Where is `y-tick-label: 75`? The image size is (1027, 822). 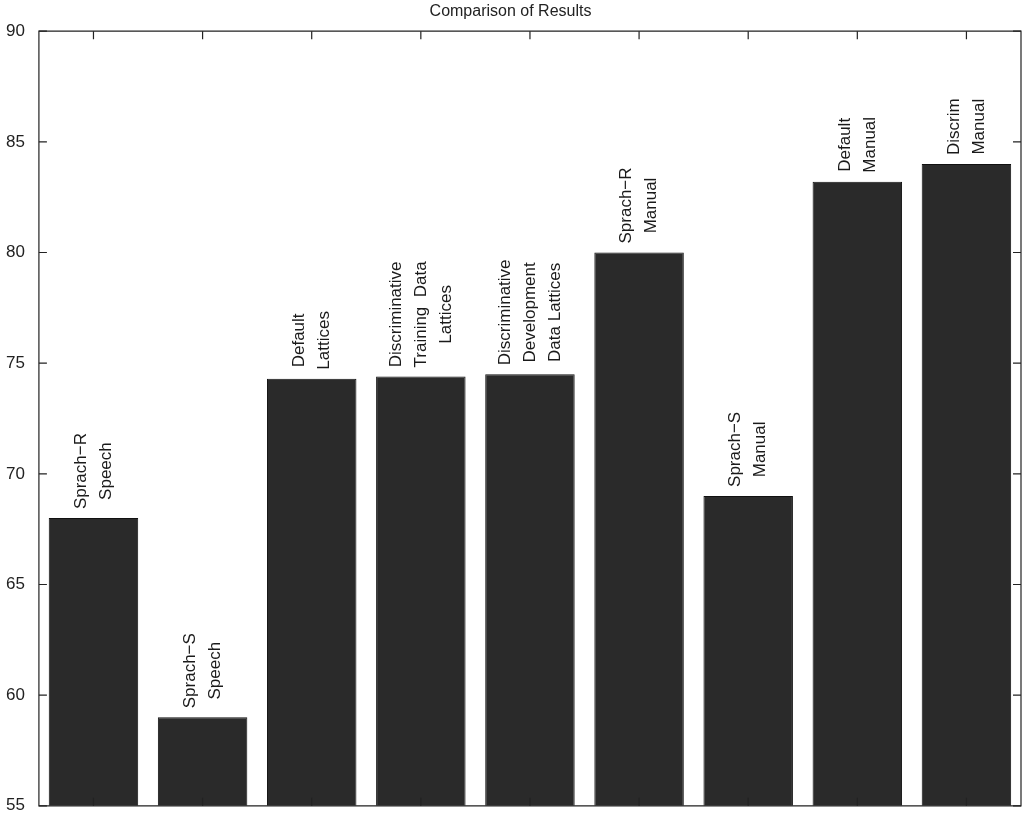
y-tick-label: 75 is located at coordinates (15, 362).